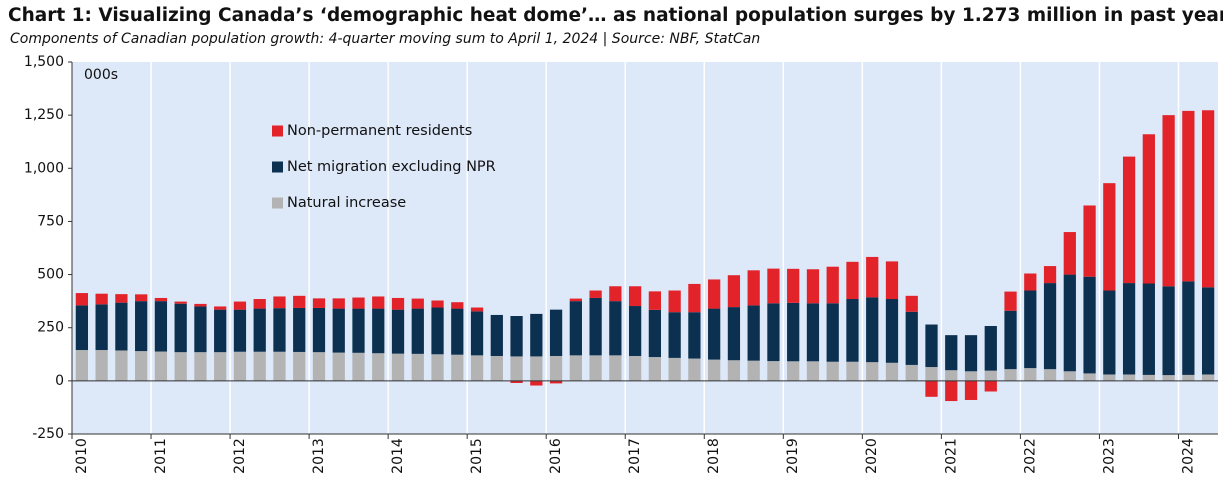 The width and height of the screenshot is (1223, 489). What do you see at coordinates (477, 456) in the screenshot?
I see `x-tick-label: 2015` at bounding box center [477, 456].